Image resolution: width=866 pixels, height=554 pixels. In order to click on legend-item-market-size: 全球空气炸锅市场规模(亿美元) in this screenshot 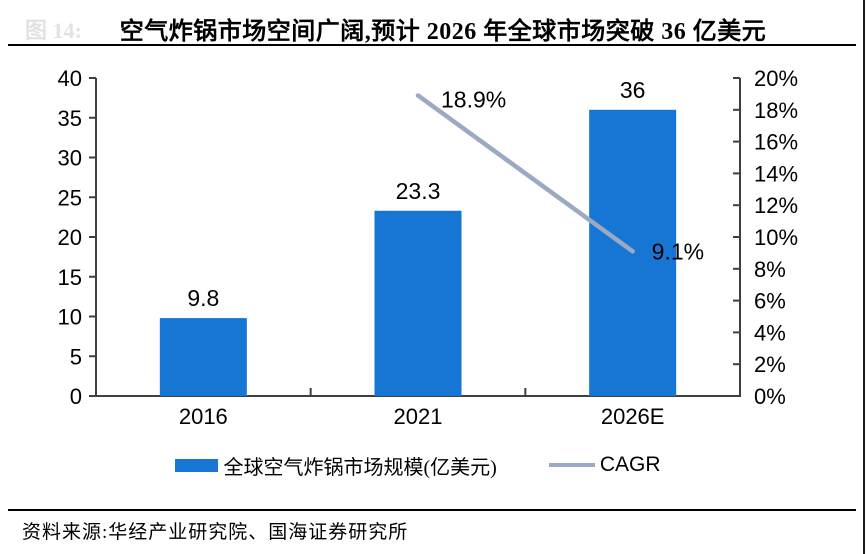, I will do `click(336, 465)`.